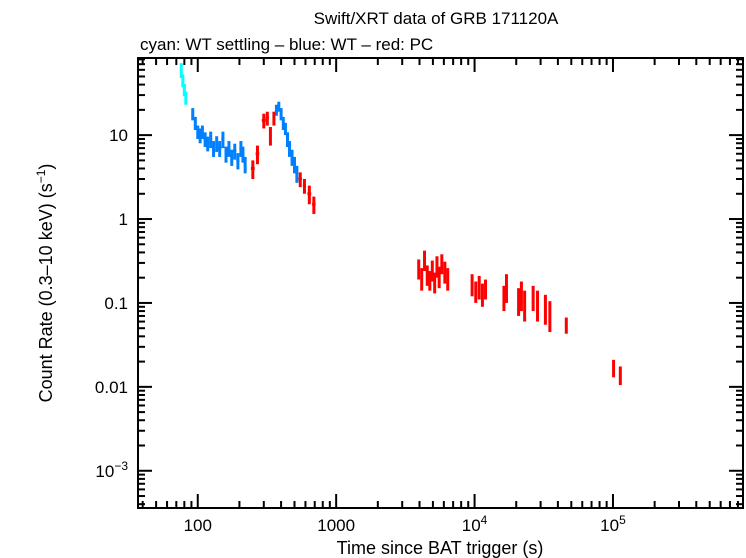  I want to click on series-wt, so click(245, 142).